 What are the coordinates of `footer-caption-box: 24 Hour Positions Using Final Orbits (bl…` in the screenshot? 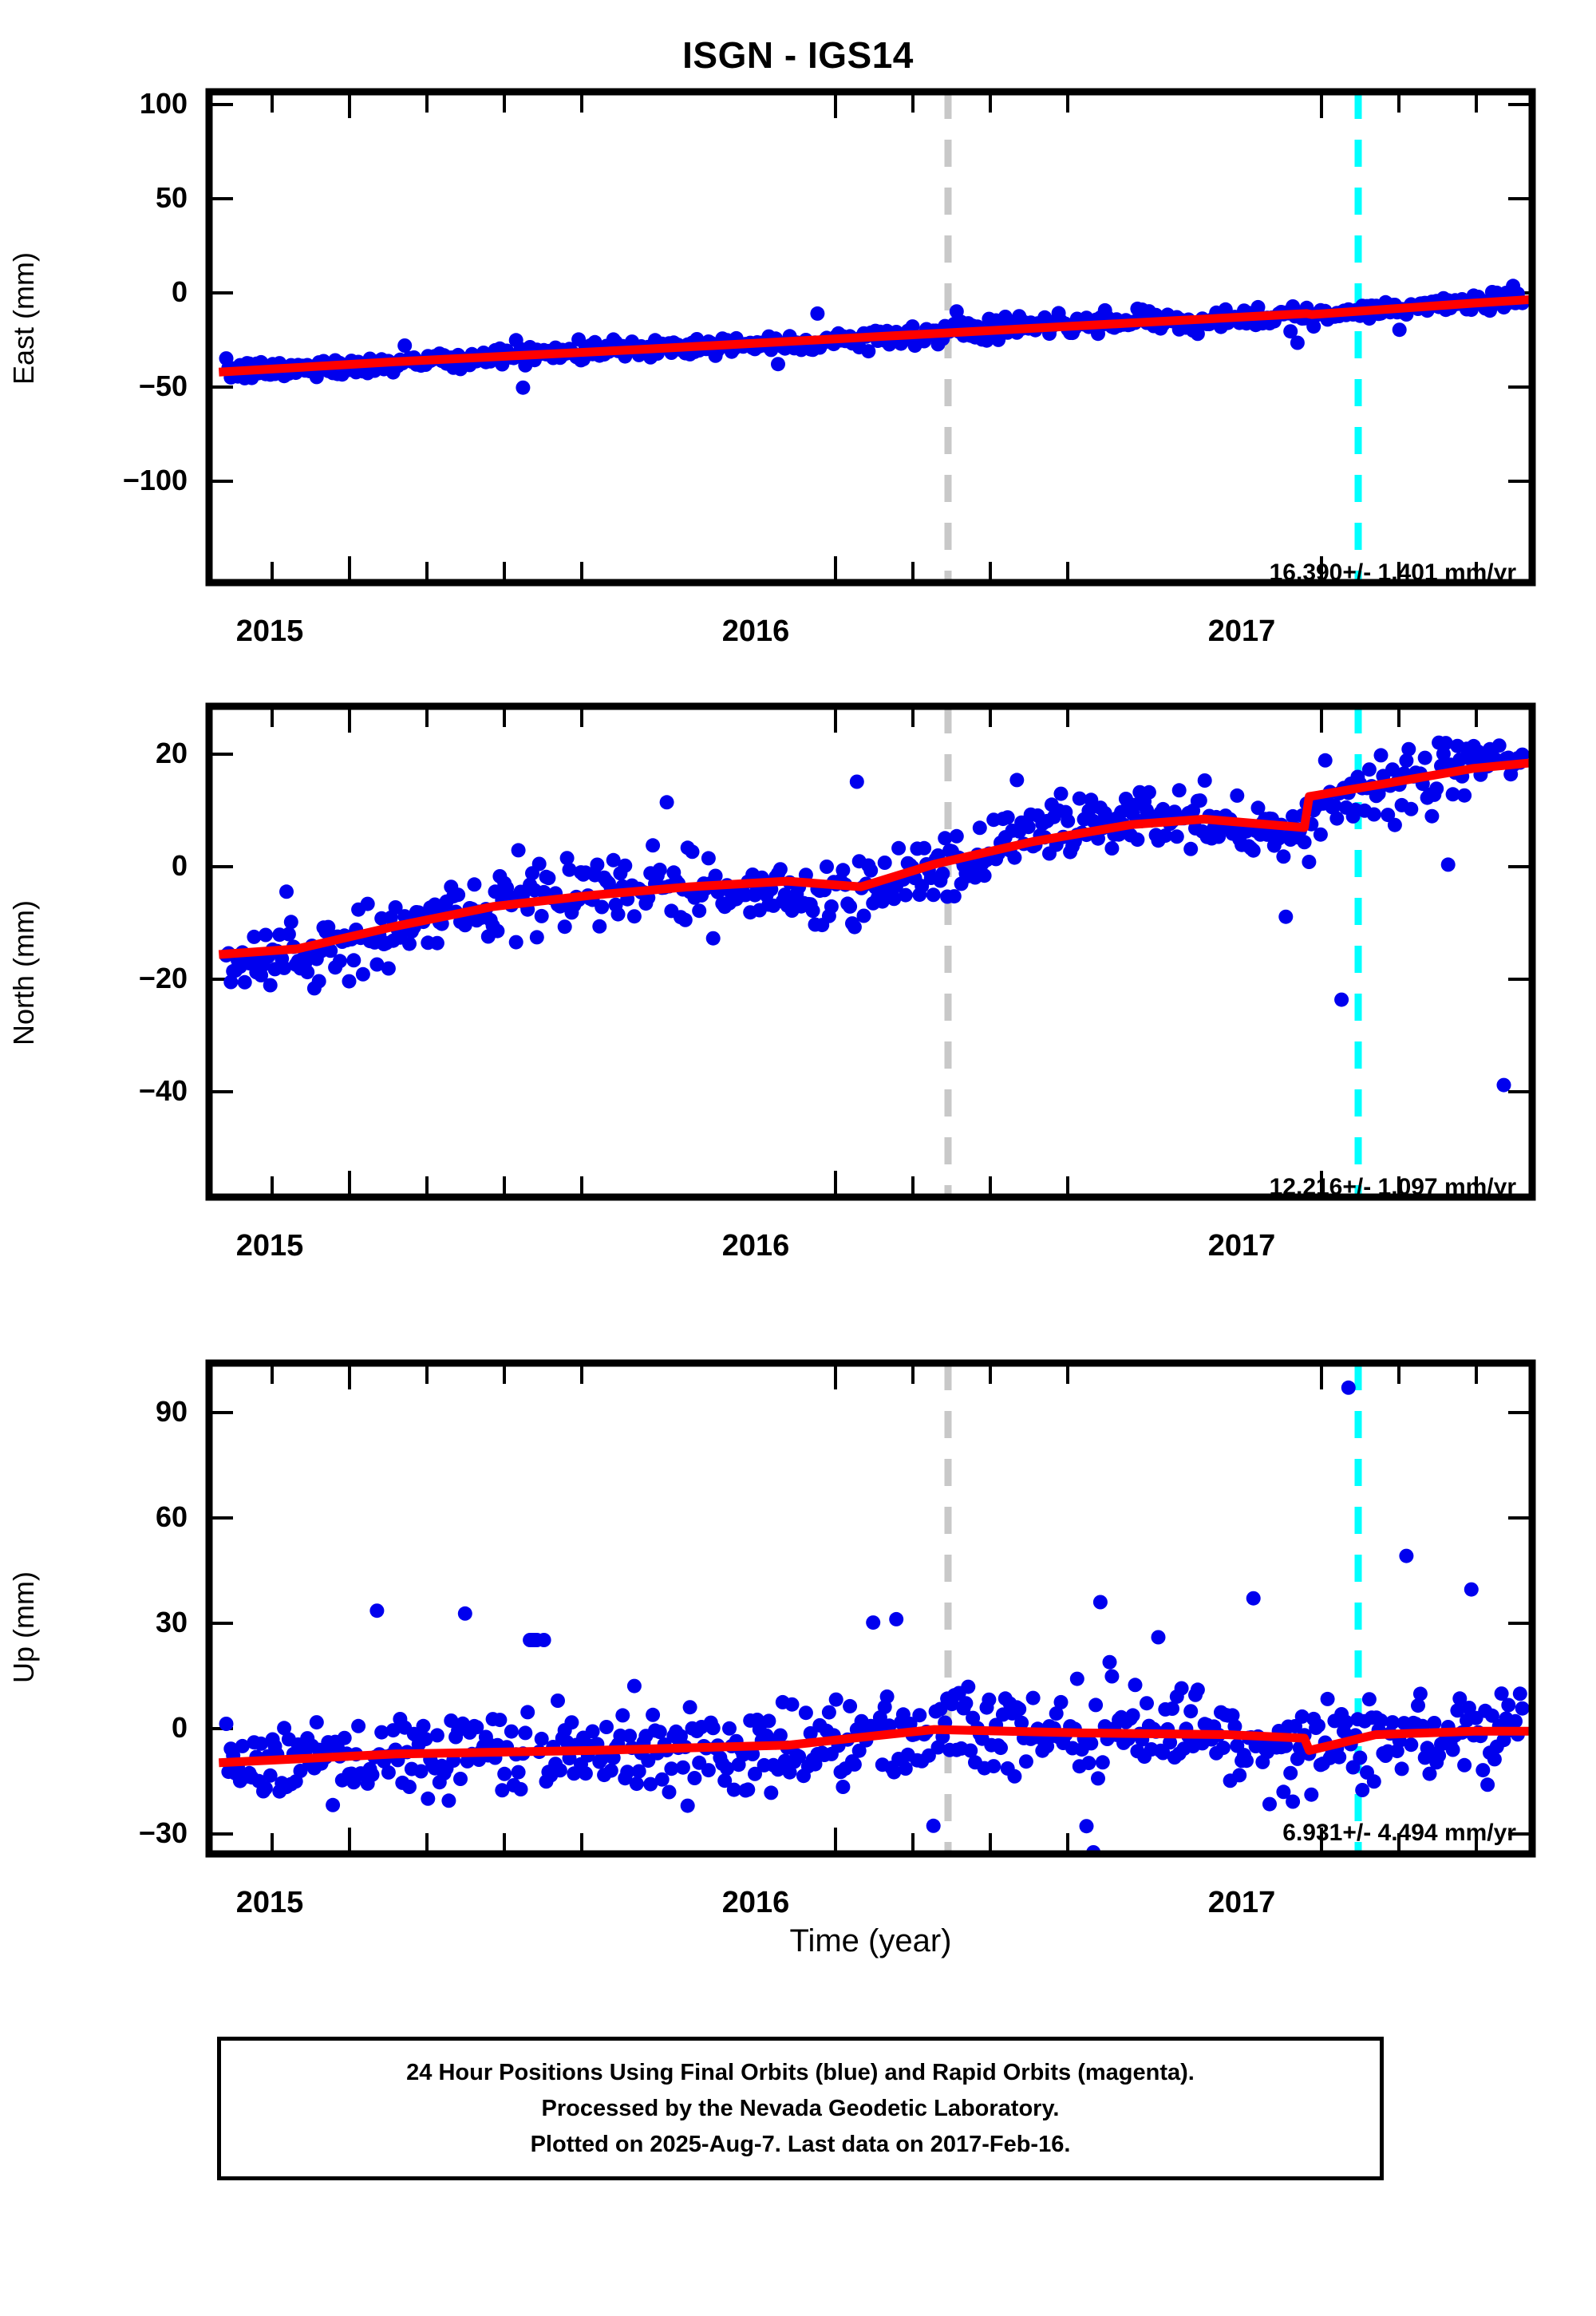 It's located at (800, 2108).